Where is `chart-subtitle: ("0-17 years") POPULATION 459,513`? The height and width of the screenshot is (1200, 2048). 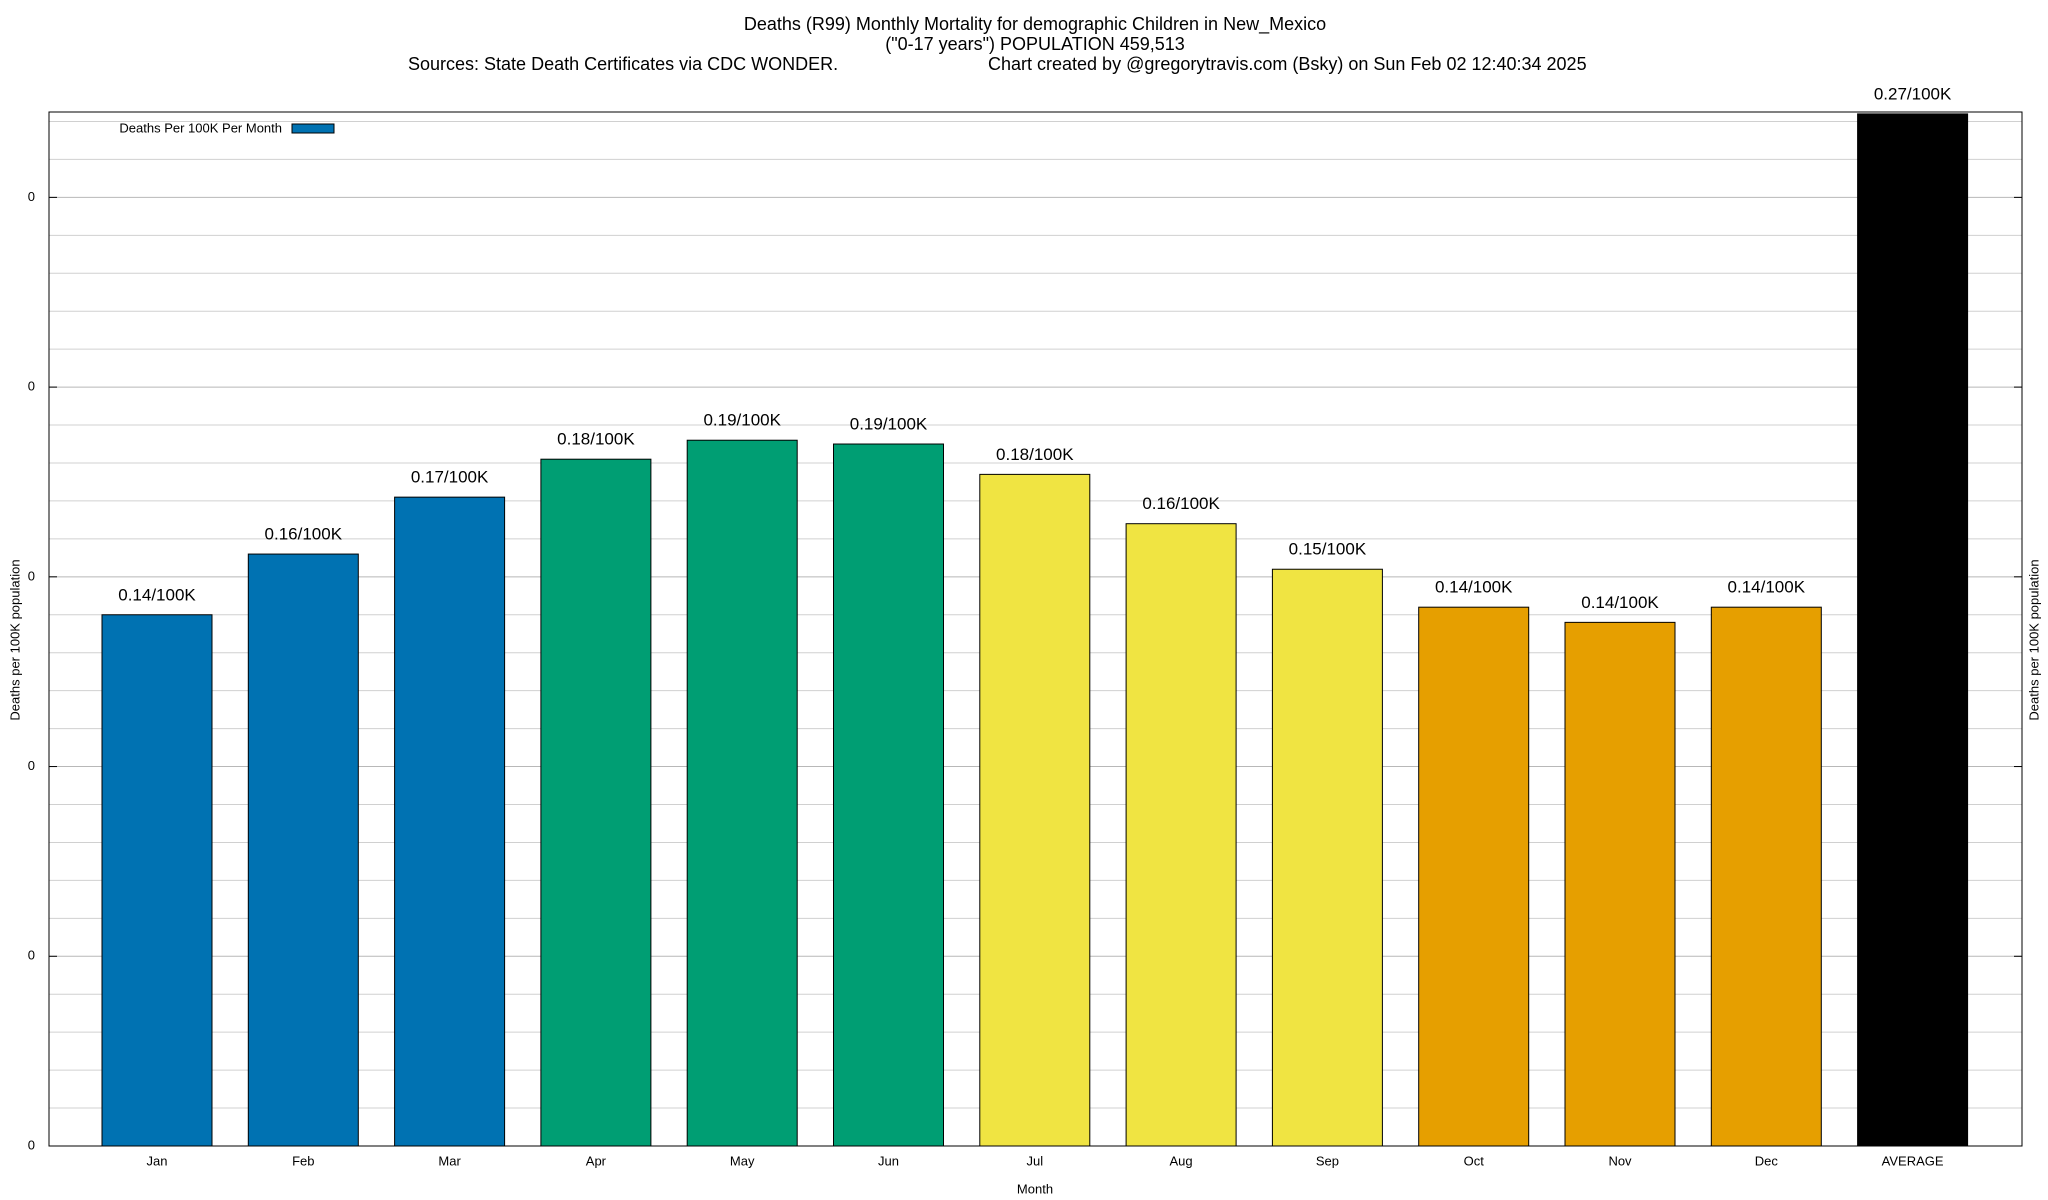
chart-subtitle: ("0-17 years") POPULATION 459,513 is located at coordinates (1035, 44).